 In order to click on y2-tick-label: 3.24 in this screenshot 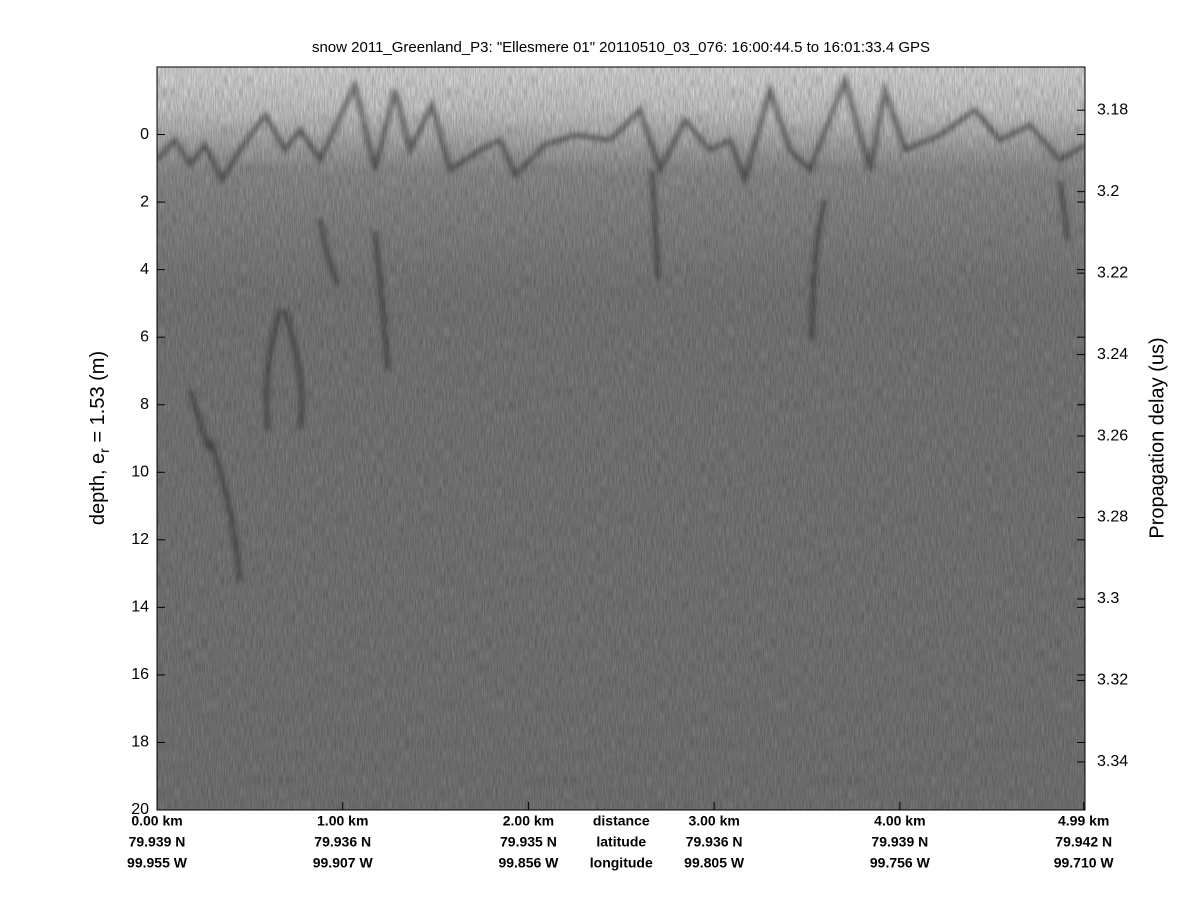, I will do `click(1112, 354)`.